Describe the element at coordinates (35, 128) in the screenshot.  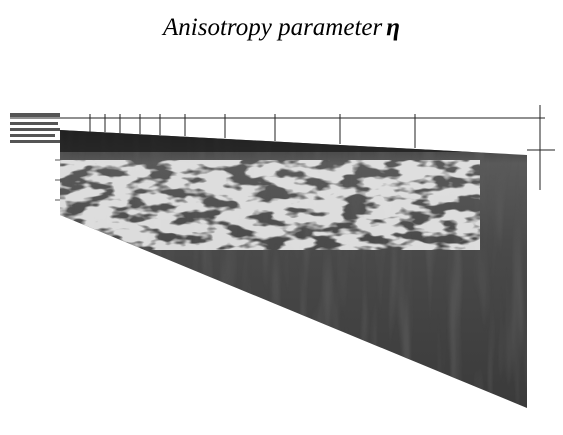
I see `left-label-block` at that location.